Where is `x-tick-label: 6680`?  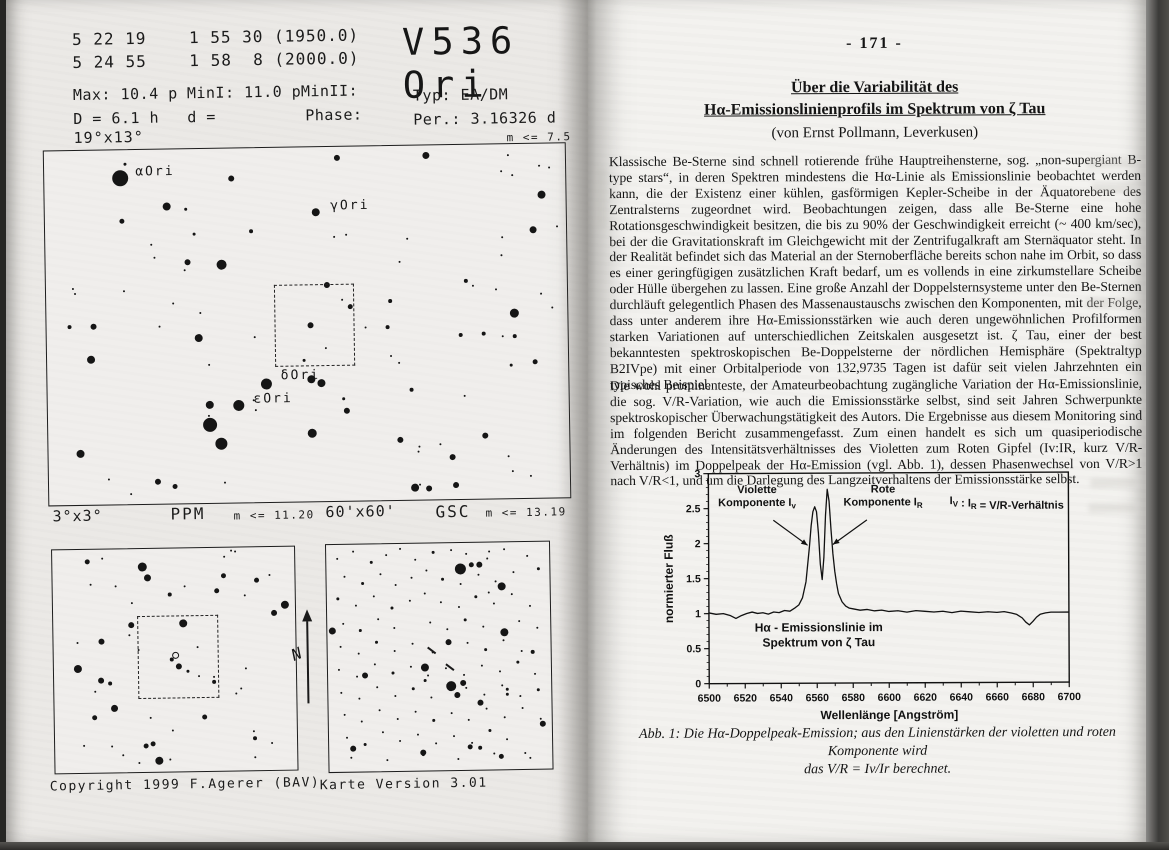
x-tick-label: 6680 is located at coordinates (1034, 697).